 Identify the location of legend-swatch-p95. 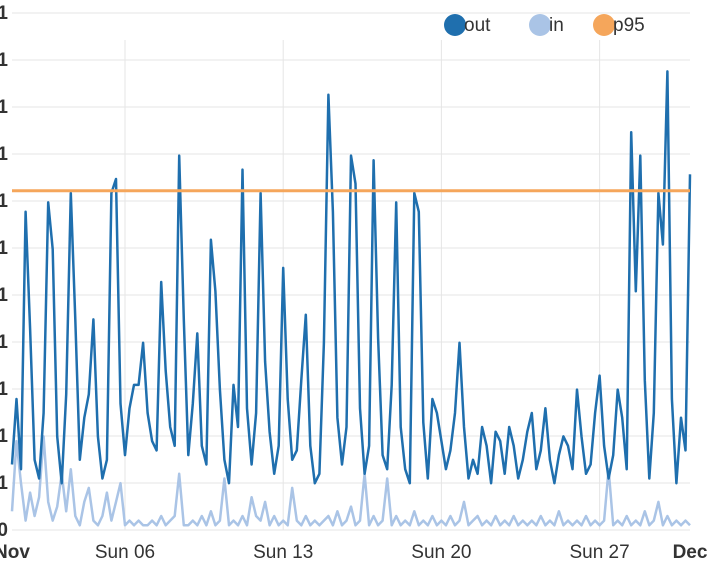
(604, 25).